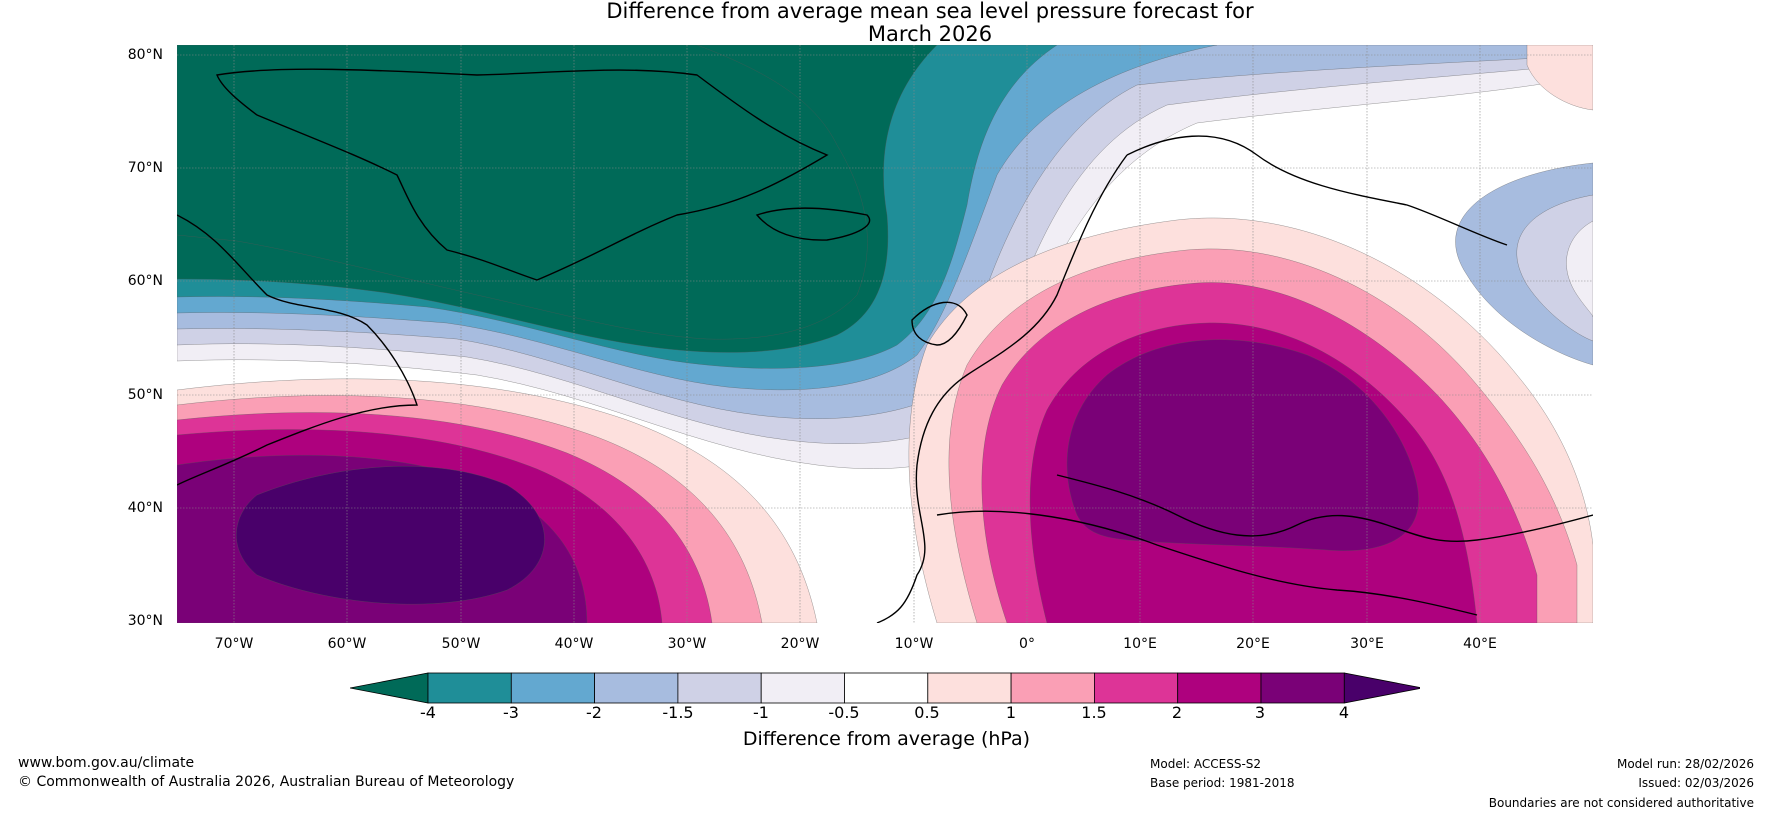 The height and width of the screenshot is (816, 1770). Describe the element at coordinates (1094, 712) in the screenshot. I see `colorbar-tick: 1.5` at that location.